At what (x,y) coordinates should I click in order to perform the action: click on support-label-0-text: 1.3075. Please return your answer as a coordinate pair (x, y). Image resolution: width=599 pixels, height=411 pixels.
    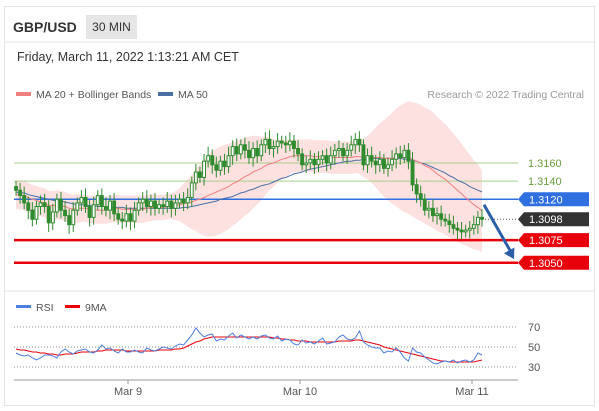
    Looking at the image, I should click on (546, 241).